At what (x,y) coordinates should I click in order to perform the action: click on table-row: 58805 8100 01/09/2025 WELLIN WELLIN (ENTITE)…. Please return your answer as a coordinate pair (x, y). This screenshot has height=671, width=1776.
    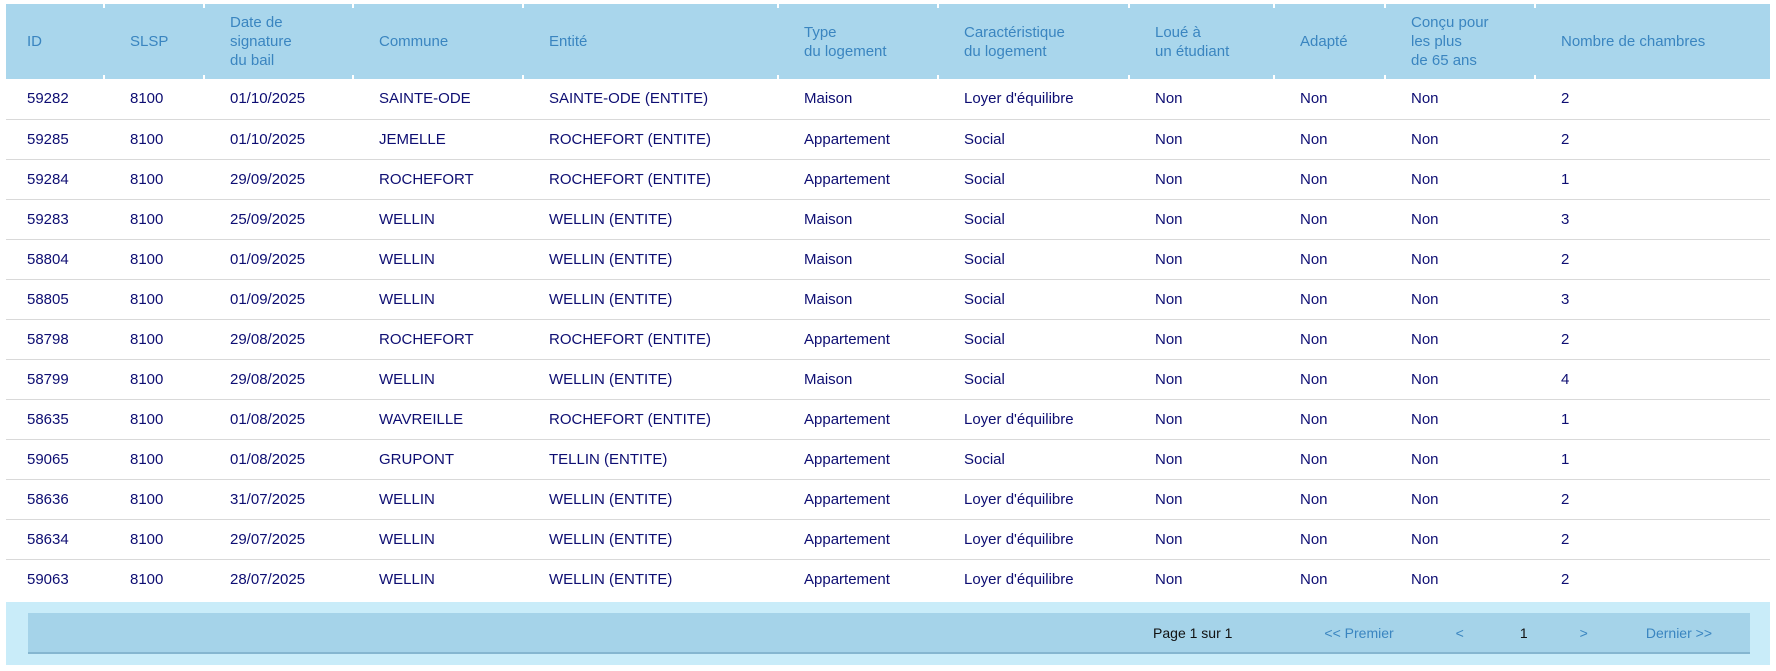
    Looking at the image, I should click on (888, 298).